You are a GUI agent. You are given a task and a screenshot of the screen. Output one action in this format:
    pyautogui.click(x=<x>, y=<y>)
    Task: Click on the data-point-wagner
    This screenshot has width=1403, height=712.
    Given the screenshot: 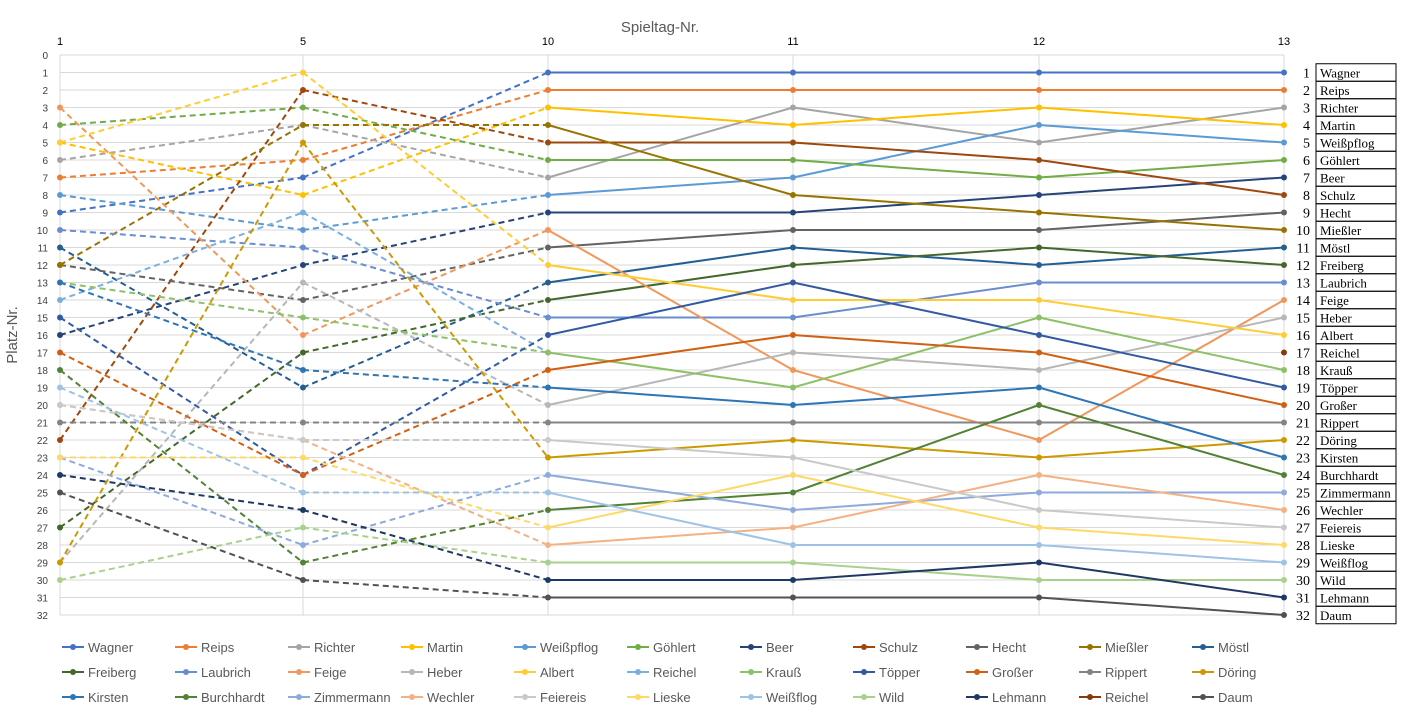 What is the action you would take?
    pyautogui.click(x=303, y=177)
    